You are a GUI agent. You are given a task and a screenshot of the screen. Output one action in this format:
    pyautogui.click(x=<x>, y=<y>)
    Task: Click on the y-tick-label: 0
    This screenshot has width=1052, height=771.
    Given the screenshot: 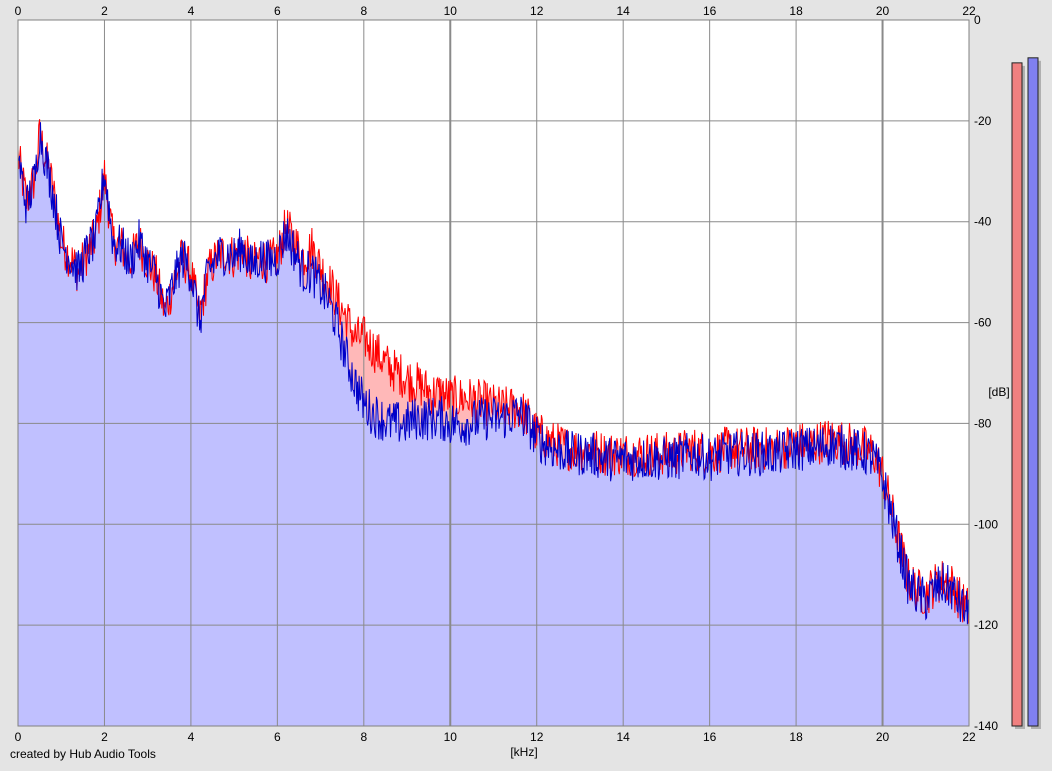 What is the action you would take?
    pyautogui.click(x=977, y=20)
    